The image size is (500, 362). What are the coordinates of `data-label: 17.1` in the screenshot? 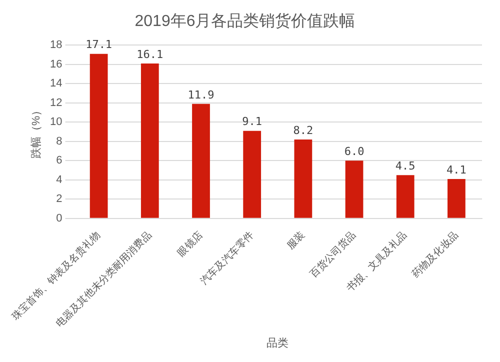 It's located at (99, 45).